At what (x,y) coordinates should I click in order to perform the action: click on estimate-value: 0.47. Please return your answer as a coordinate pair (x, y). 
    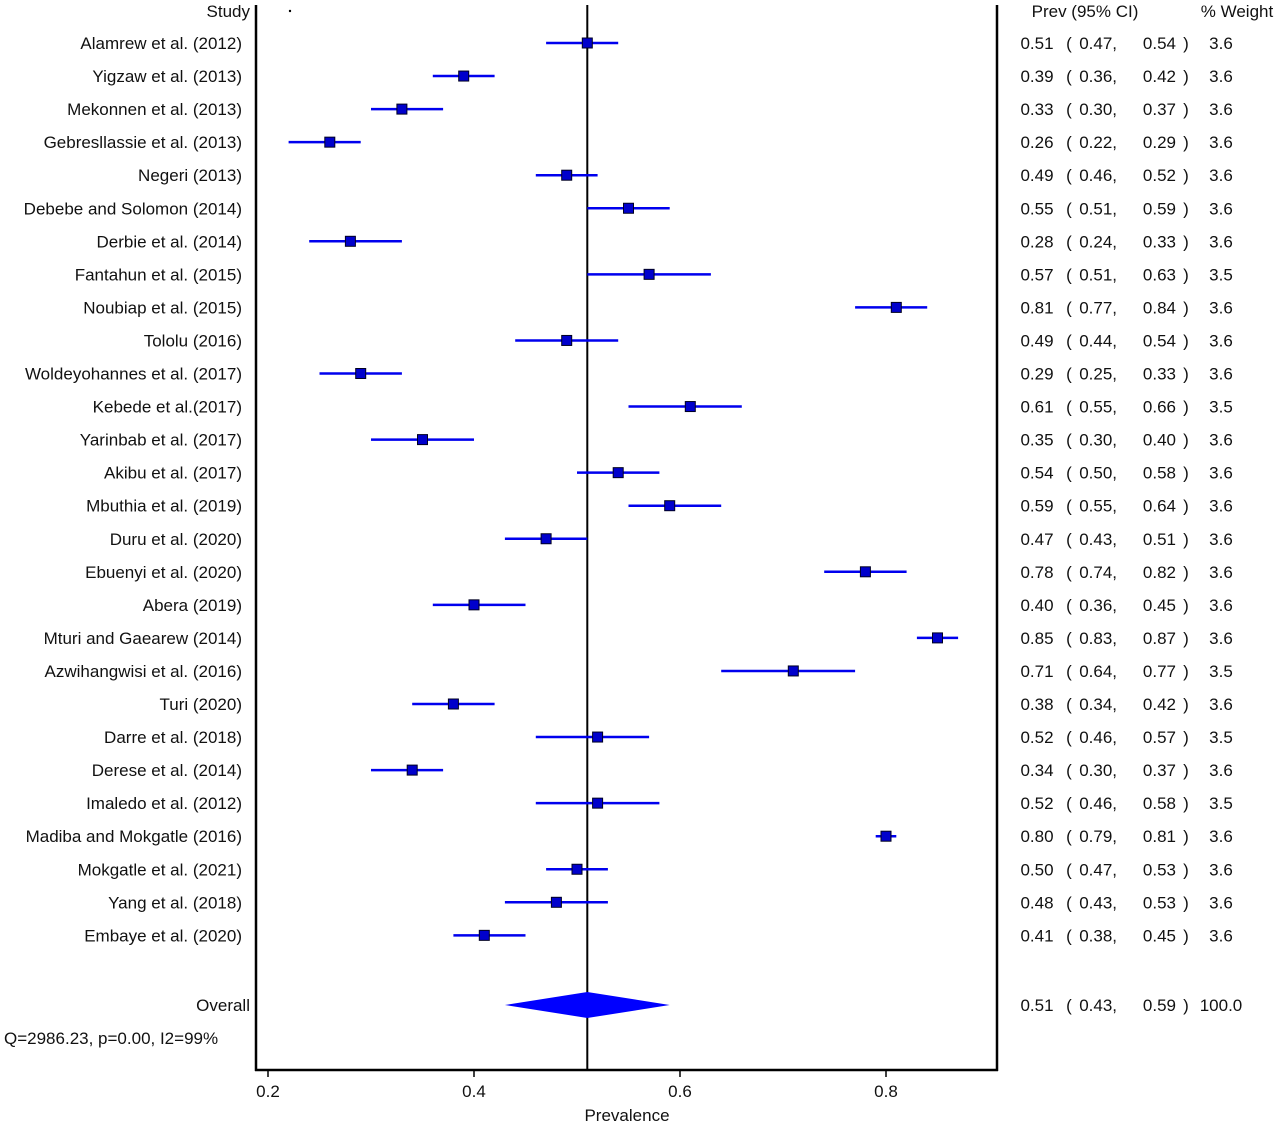
    Looking at the image, I should click on (1036, 539).